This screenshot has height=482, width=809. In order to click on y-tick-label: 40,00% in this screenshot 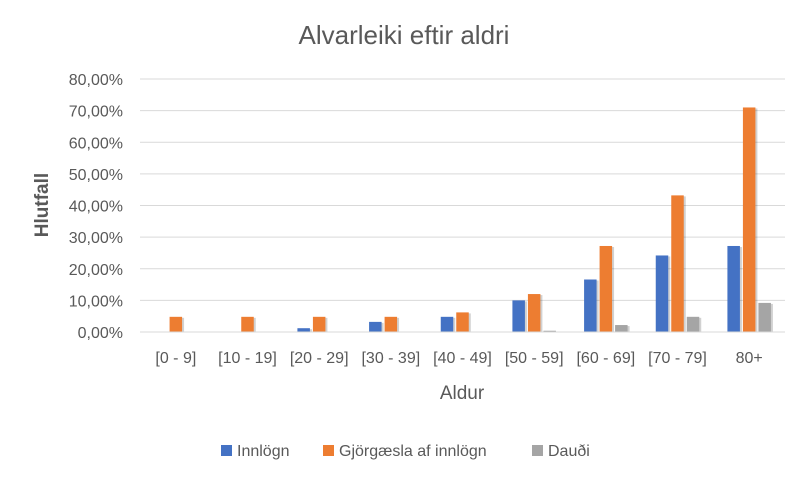, I will do `click(96, 207)`.